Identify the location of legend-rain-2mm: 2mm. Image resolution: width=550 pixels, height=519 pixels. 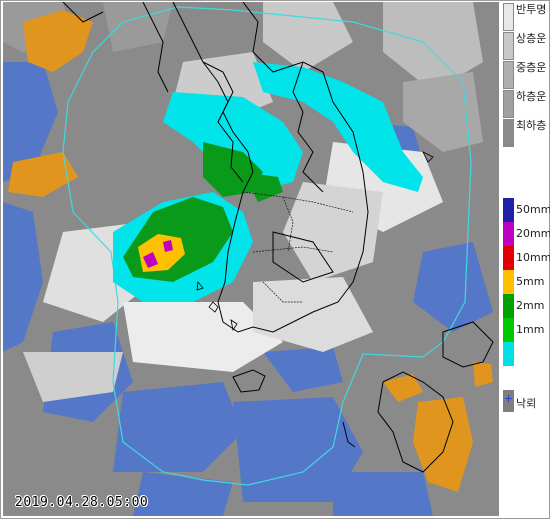
(525, 306).